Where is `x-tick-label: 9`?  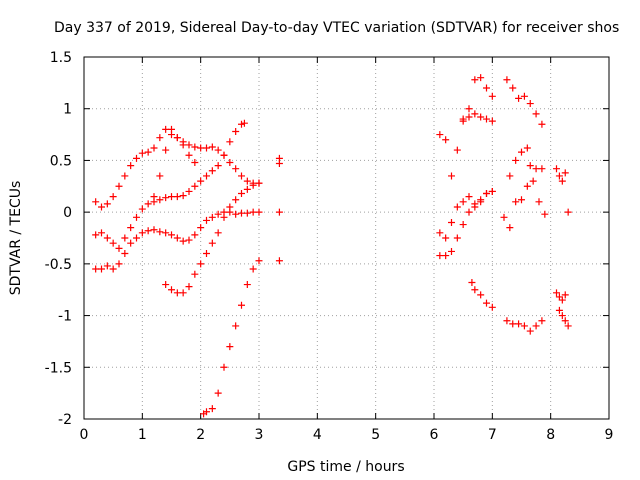 x-tick-label: 9 is located at coordinates (609, 435).